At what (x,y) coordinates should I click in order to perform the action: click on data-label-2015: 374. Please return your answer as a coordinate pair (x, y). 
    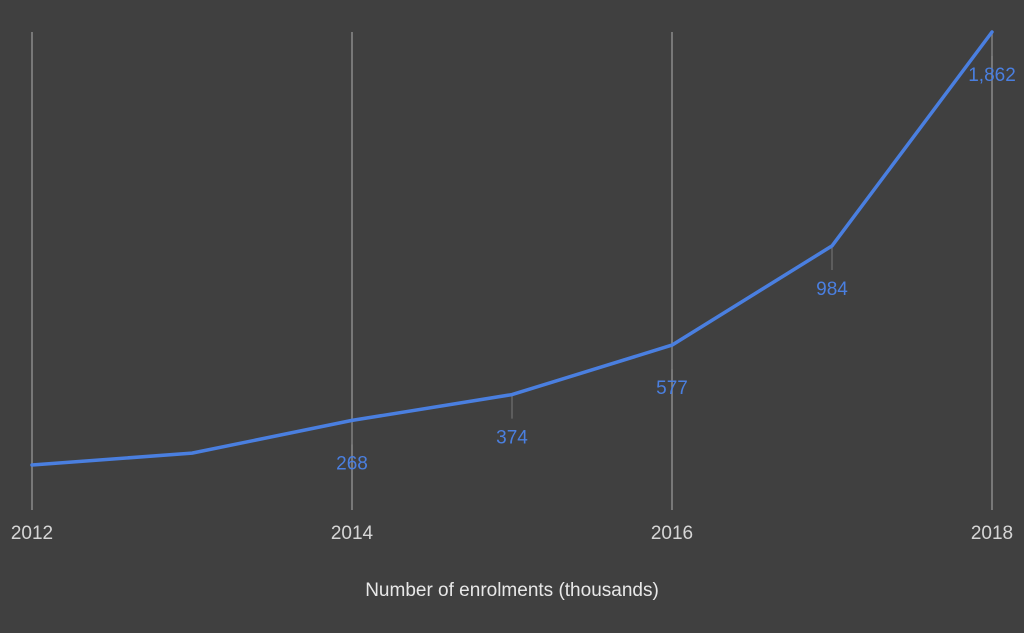
    Looking at the image, I should click on (512, 438).